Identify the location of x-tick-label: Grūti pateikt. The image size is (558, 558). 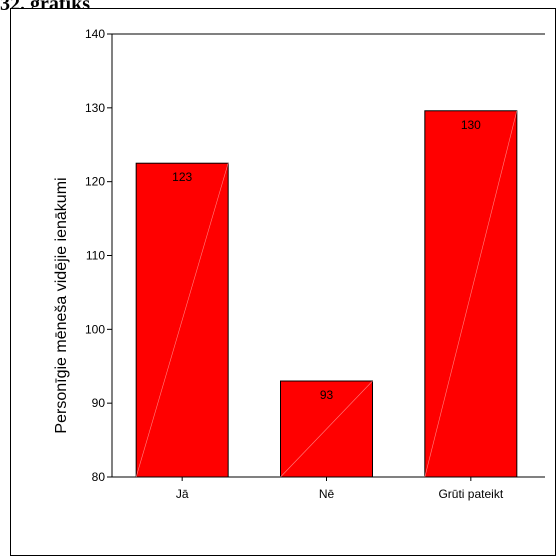
(470, 494).